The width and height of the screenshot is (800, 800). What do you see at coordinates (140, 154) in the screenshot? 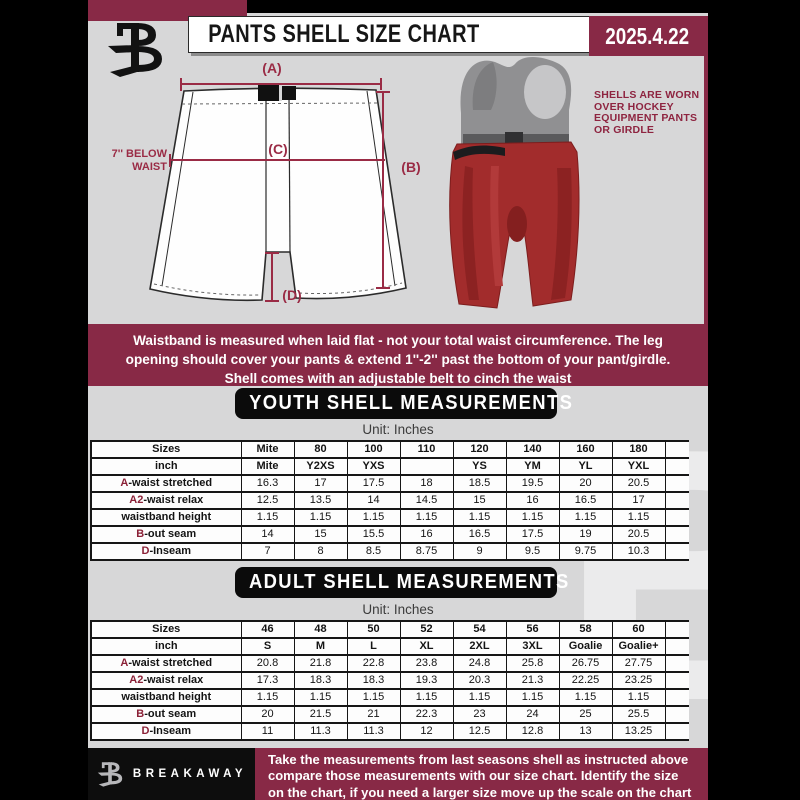
I see `waist-note-line1: 7'' BELOW` at bounding box center [140, 154].